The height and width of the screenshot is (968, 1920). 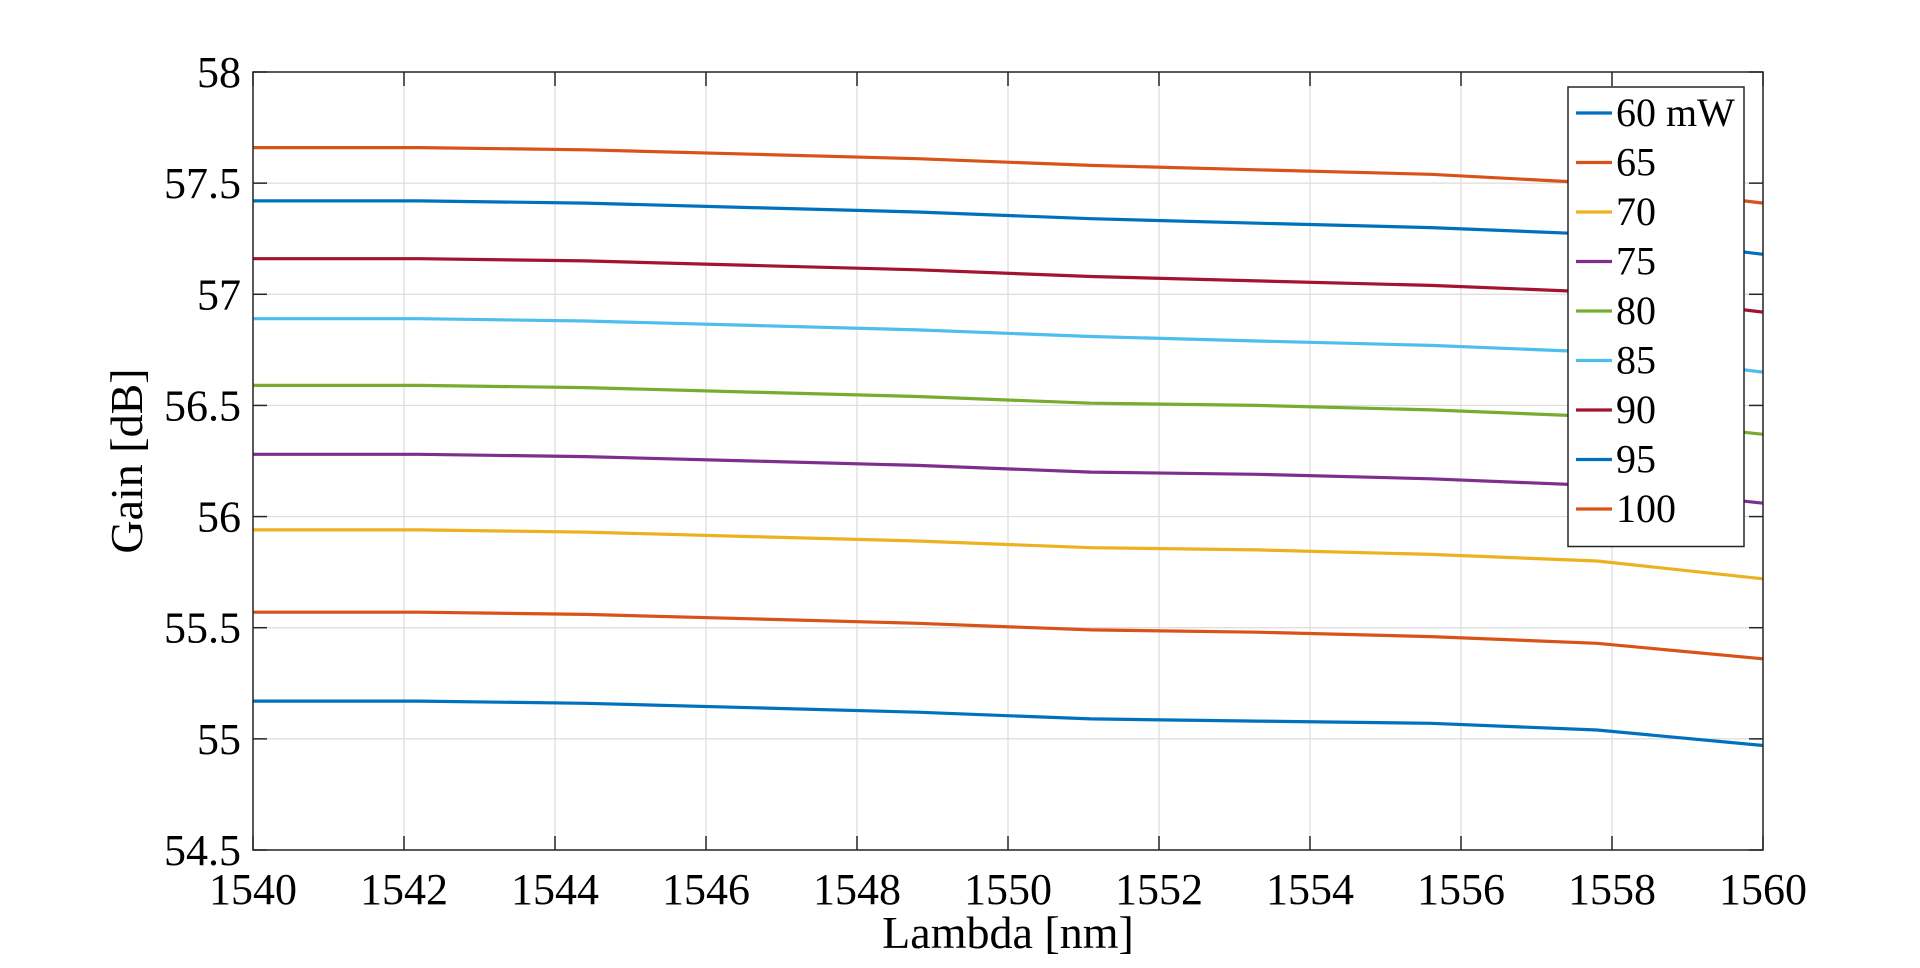 What do you see at coordinates (1763, 889) in the screenshot?
I see `x-tick-label: 1560` at bounding box center [1763, 889].